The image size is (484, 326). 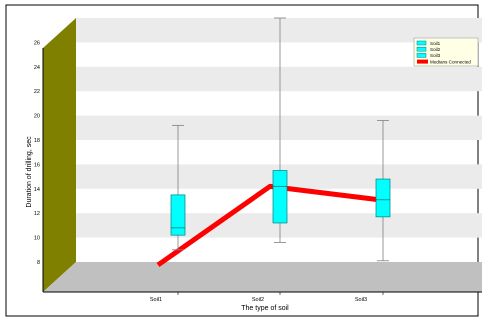 I want to click on x-tick-label: Soil3, so click(x=361, y=300).